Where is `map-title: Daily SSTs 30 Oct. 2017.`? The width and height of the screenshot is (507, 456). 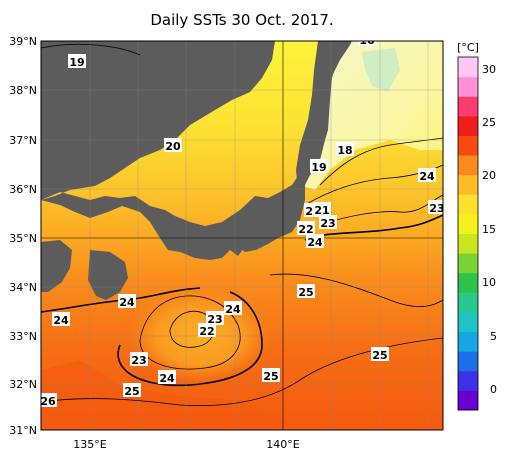
map-title: Daily SSTs 30 Oct. 2017. is located at coordinates (241, 20).